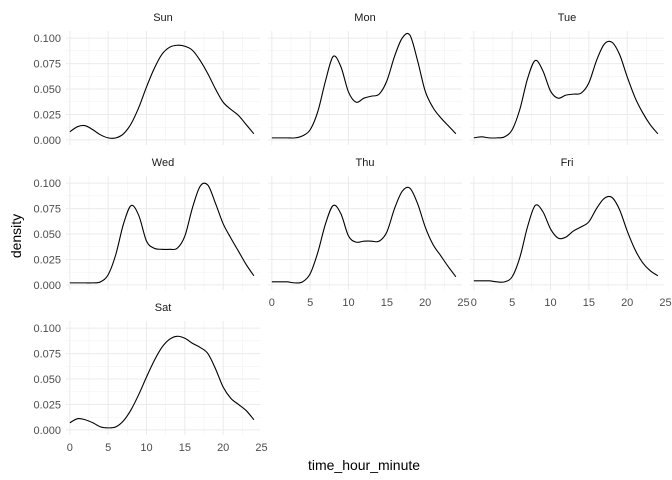  What do you see at coordinates (16, 236) in the screenshot?
I see `y-axis-title: density` at bounding box center [16, 236].